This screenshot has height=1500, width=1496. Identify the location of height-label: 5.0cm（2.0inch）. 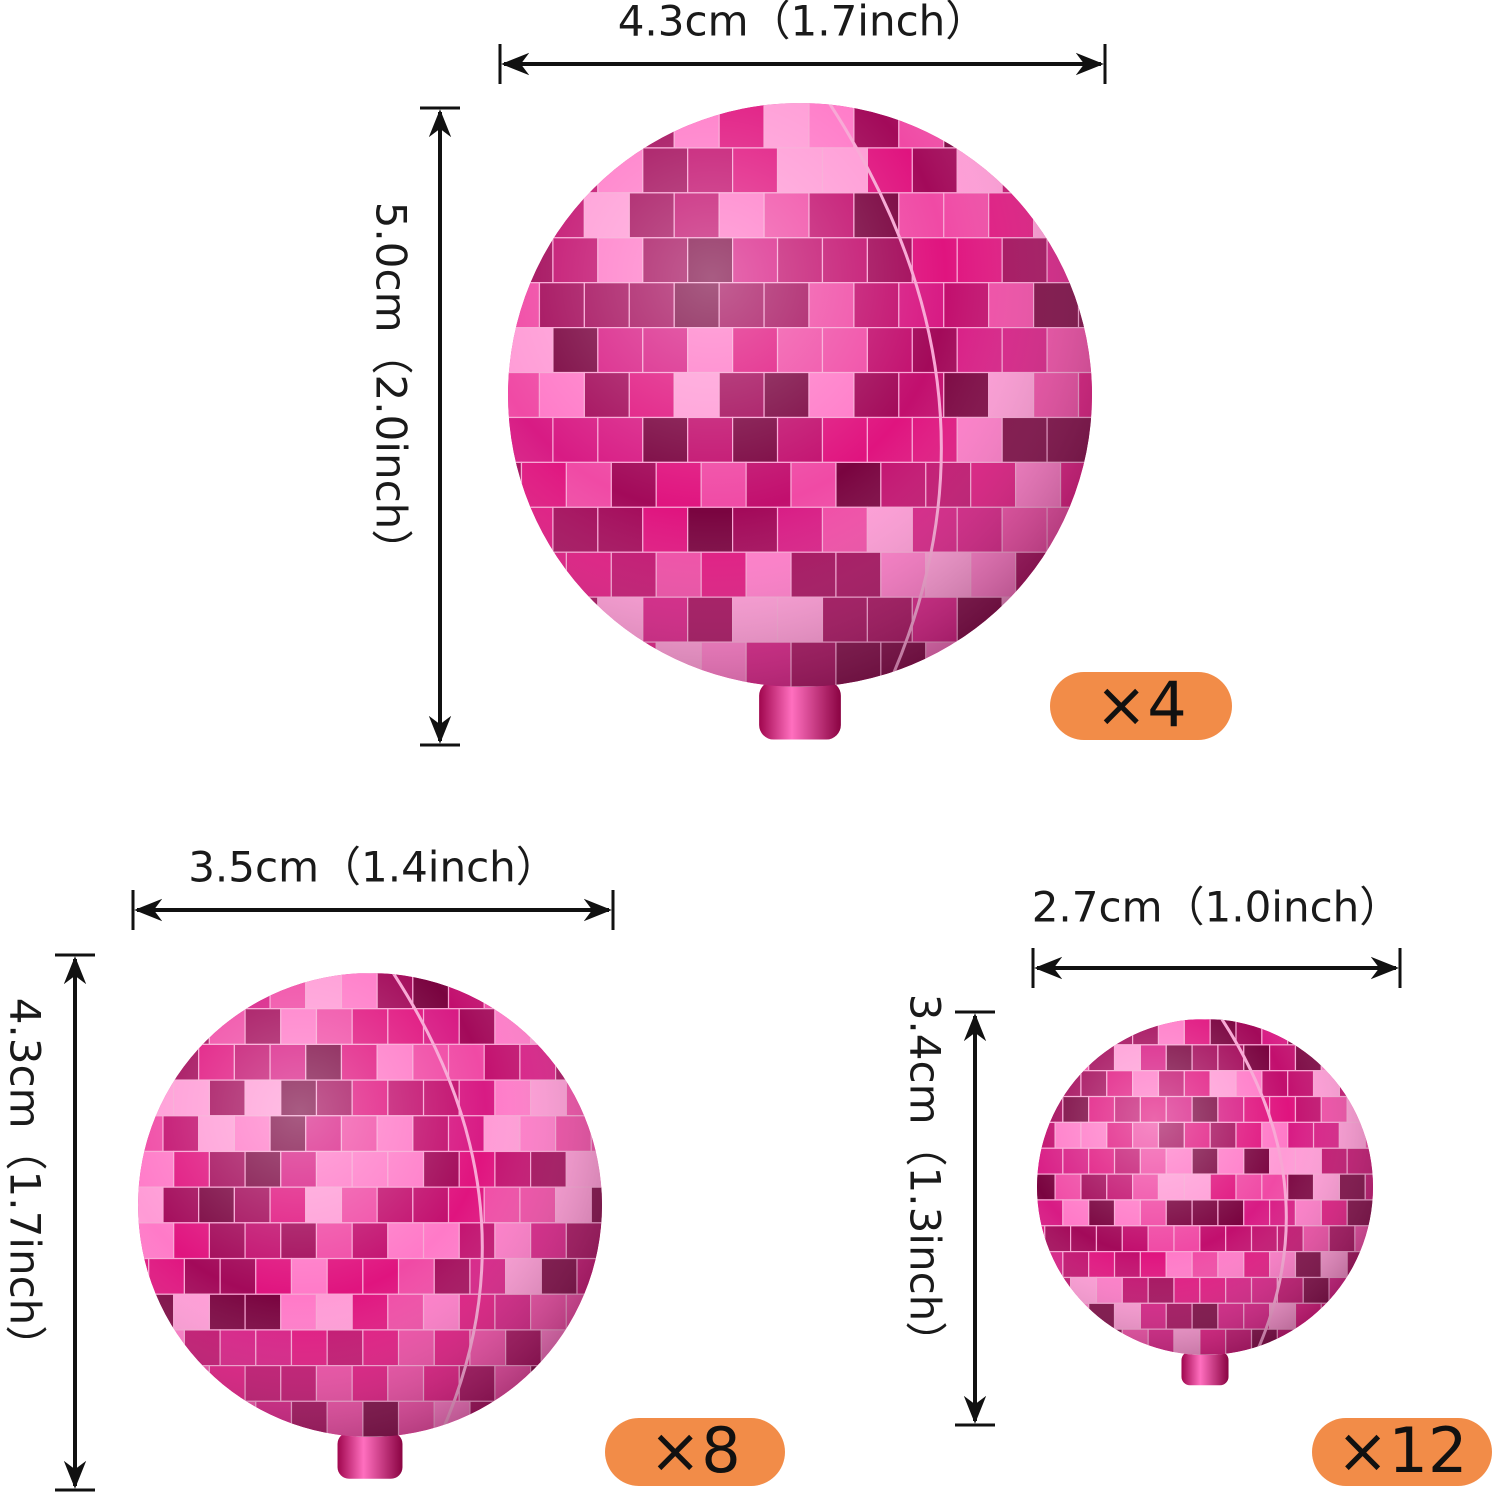
(391, 387).